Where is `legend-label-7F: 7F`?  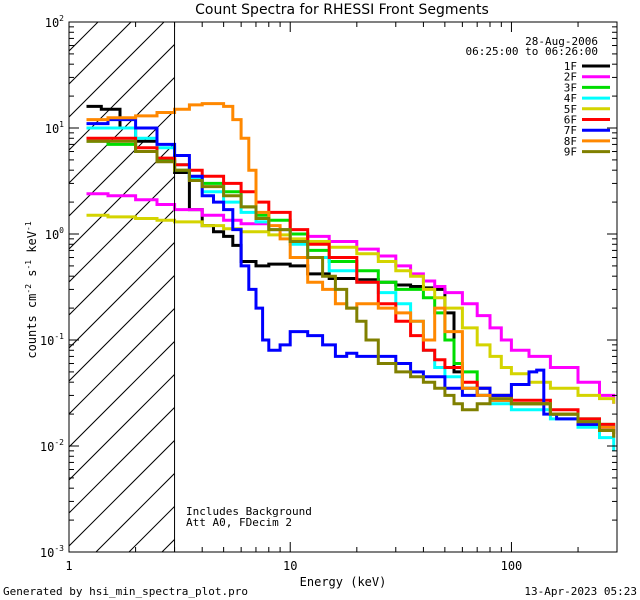 legend-label-7F: 7F is located at coordinates (570, 130).